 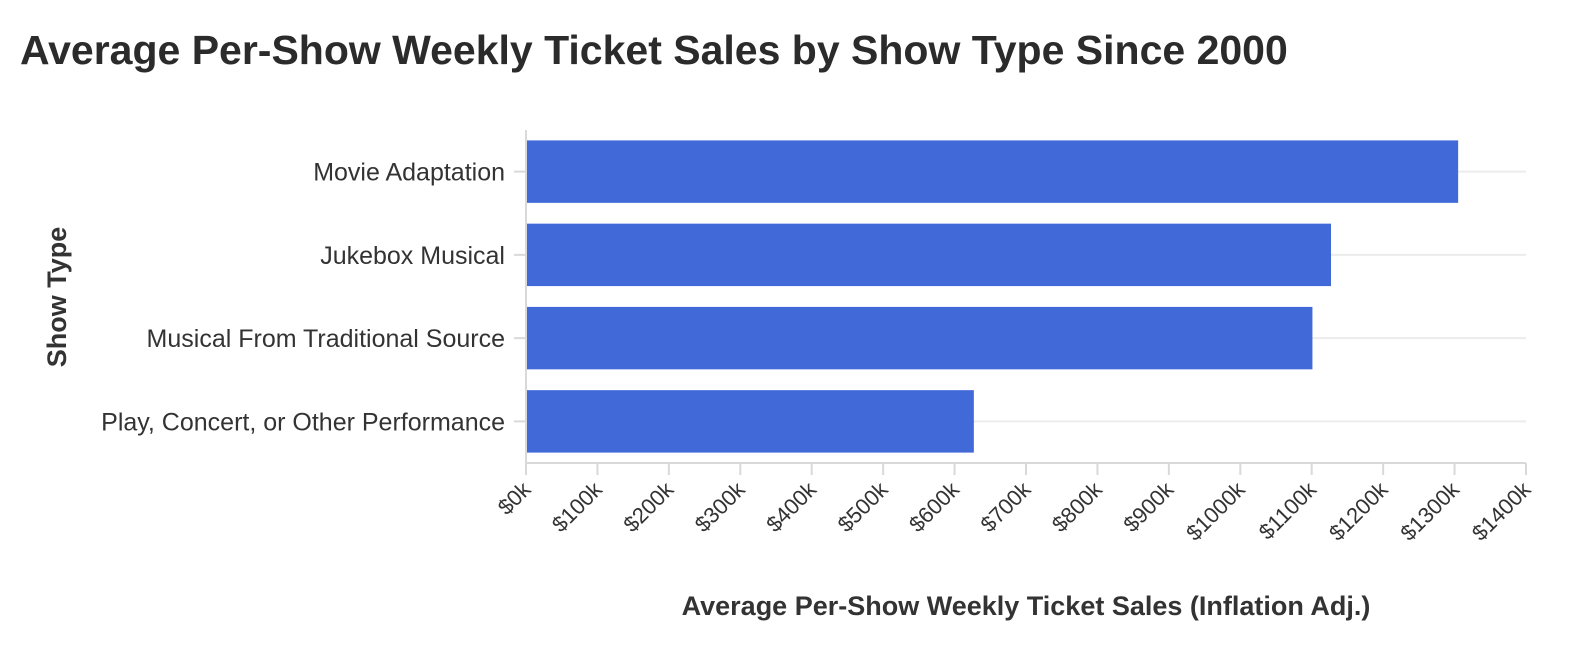 I want to click on x-tick-label: $300k, so click(x=720, y=506).